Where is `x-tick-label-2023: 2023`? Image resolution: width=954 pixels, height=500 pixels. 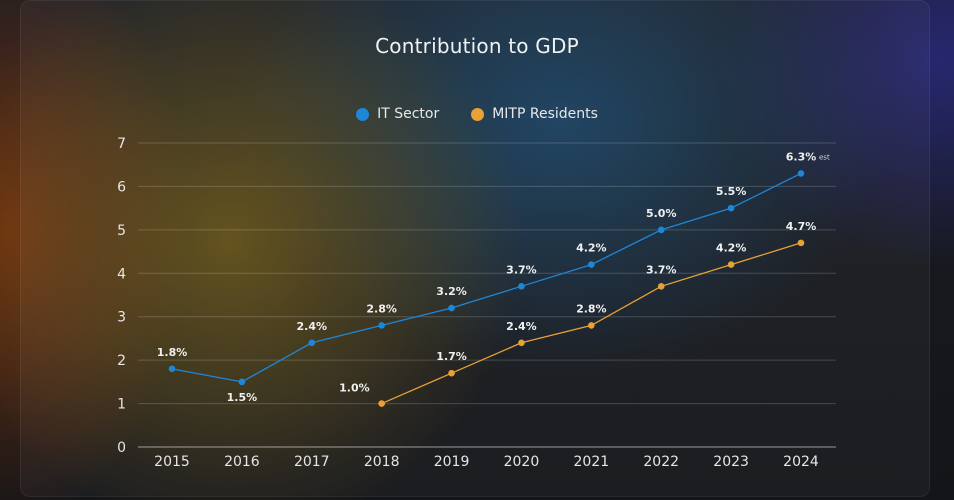
x-tick-label-2023: 2023 is located at coordinates (731, 462).